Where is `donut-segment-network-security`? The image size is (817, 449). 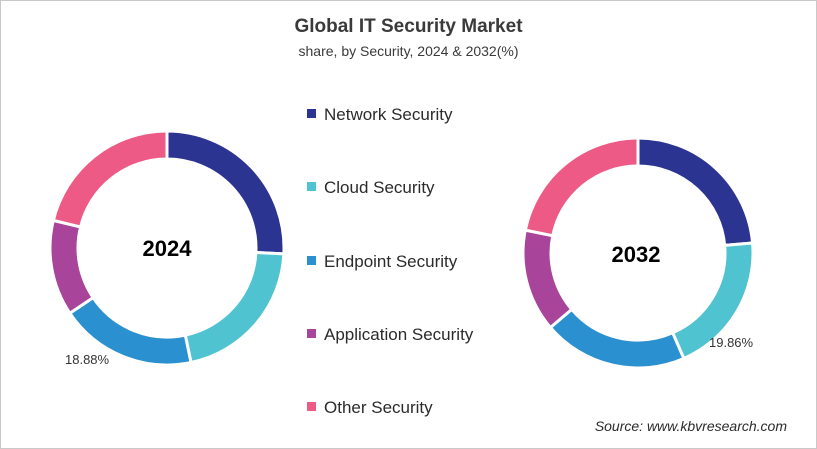 donut-segment-network-security is located at coordinates (695, 192).